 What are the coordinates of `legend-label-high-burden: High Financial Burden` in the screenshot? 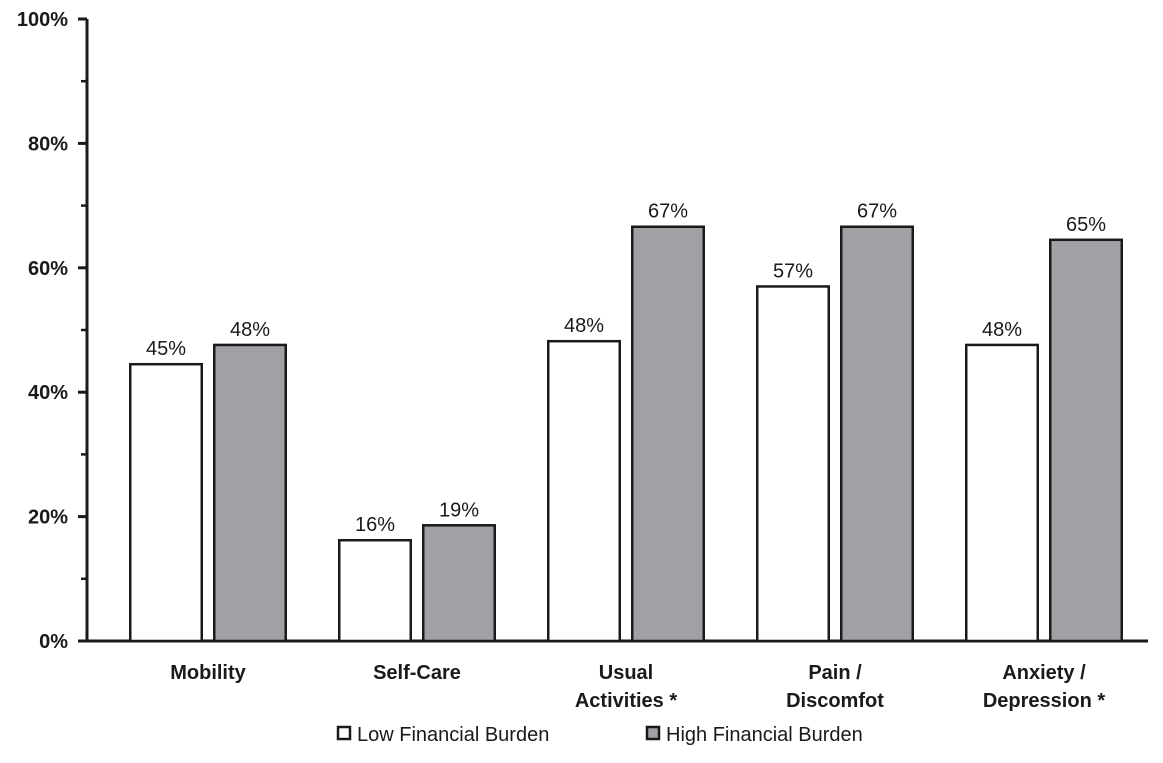 It's located at (764, 735).